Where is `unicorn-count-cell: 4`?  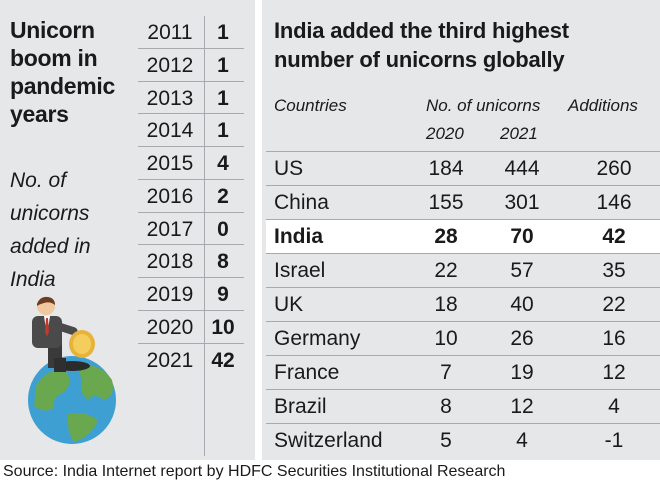
unicorn-count-cell: 4 is located at coordinates (223, 163).